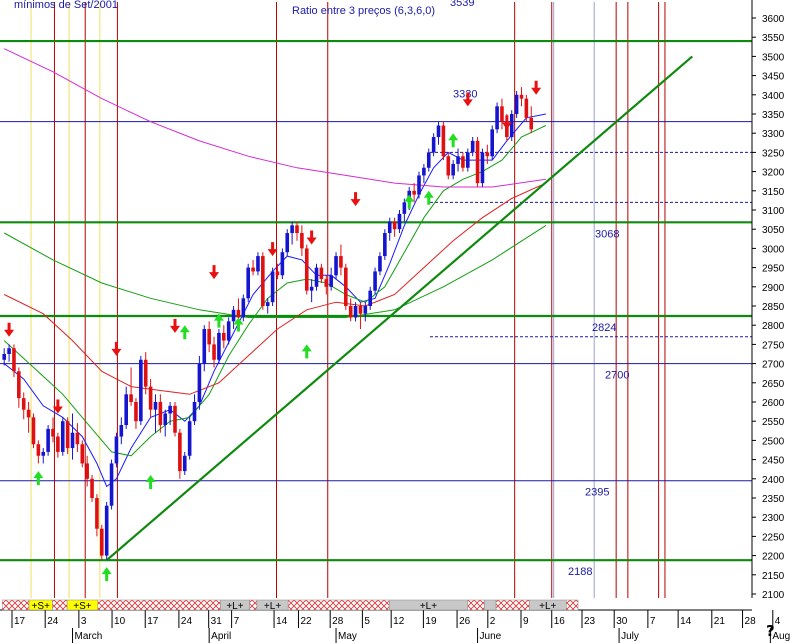 This screenshot has height=643, width=795. Describe the element at coordinates (773, 288) in the screenshot. I see `y-tick-label: 2900` at that location.